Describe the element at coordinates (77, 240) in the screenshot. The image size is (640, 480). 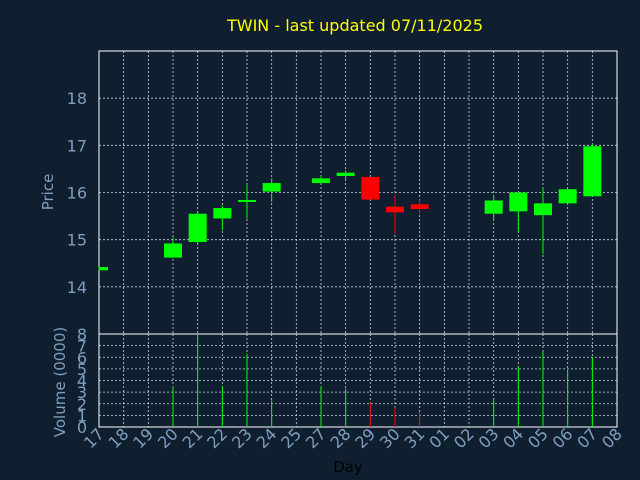
I see `price-tick-label: 15` at that location.